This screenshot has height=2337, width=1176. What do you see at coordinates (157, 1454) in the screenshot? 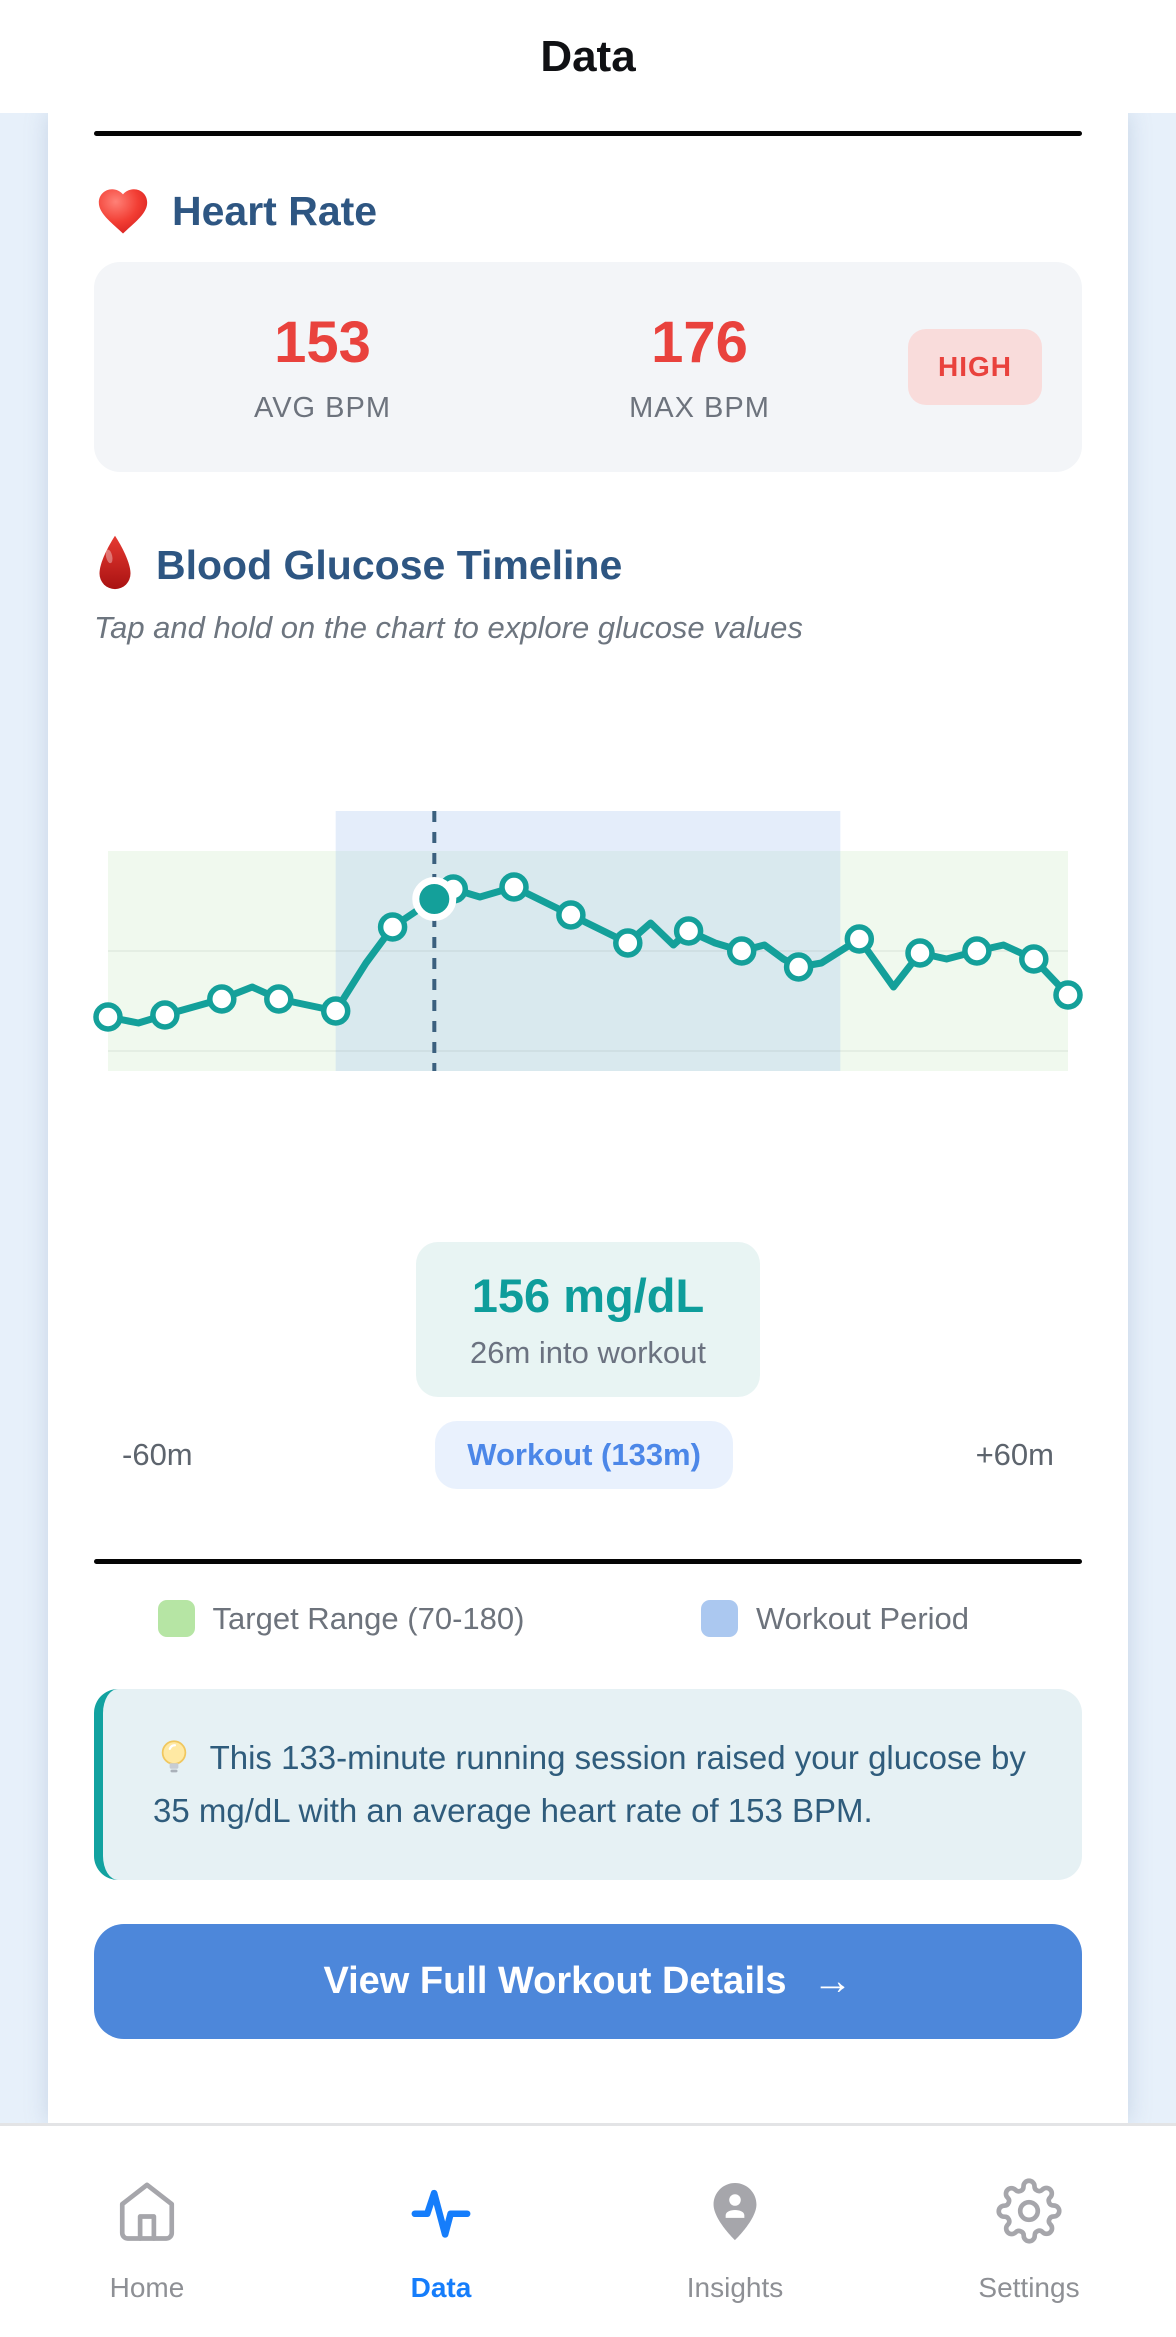
I see `axis-start-label: -60m` at bounding box center [157, 1454].